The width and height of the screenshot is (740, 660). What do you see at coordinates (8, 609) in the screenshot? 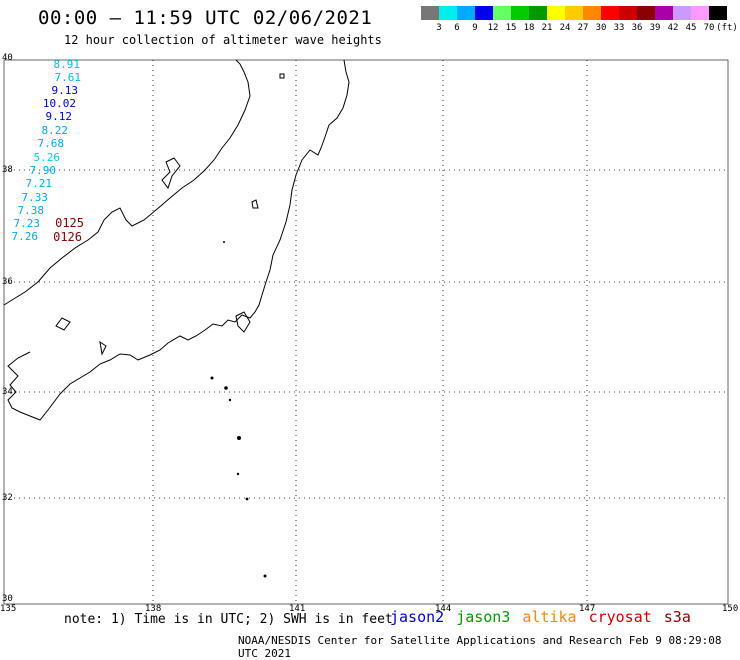
I see `lon-label-135: 135` at bounding box center [8, 609].